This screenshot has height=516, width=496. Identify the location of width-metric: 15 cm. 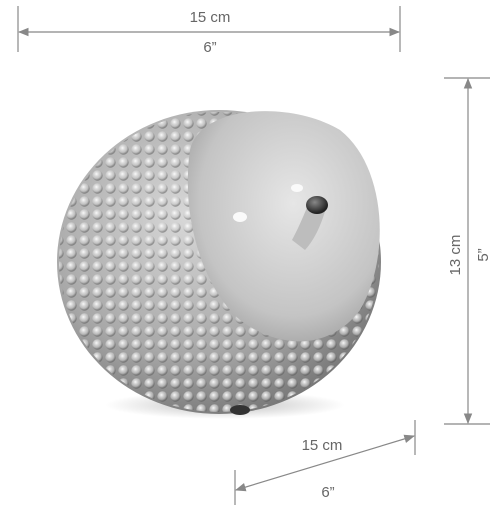
(210, 17).